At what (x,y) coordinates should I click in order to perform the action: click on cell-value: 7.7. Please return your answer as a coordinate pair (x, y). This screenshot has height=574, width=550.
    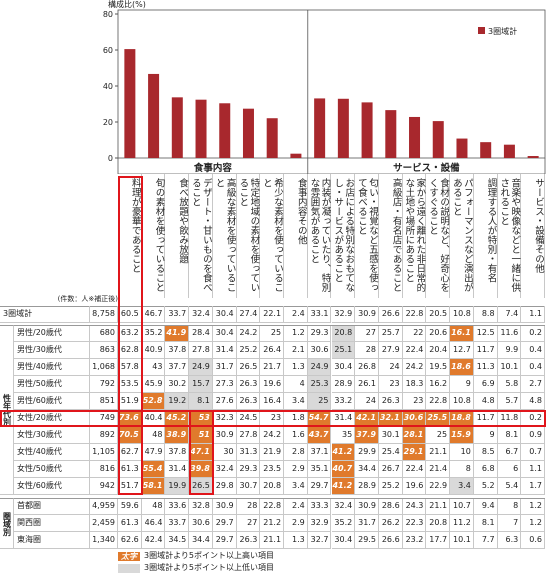
    Looking at the image, I should click on (485, 540).